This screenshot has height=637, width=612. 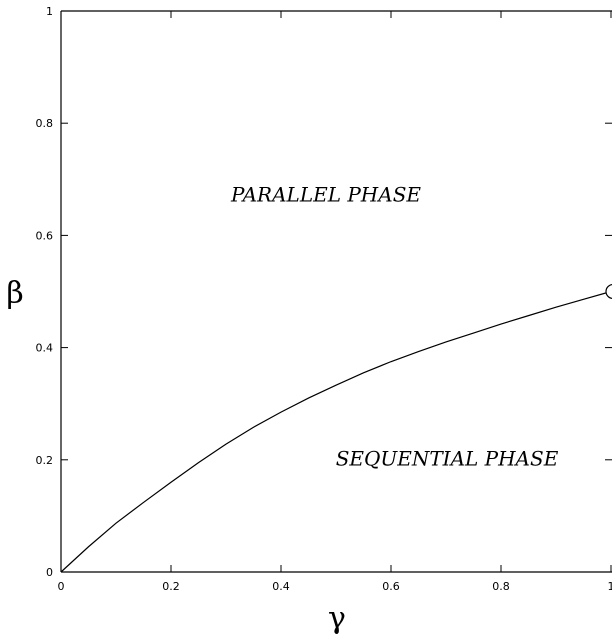 What do you see at coordinates (281, 586) in the screenshot?
I see `x-tick-label: 0.4` at bounding box center [281, 586].